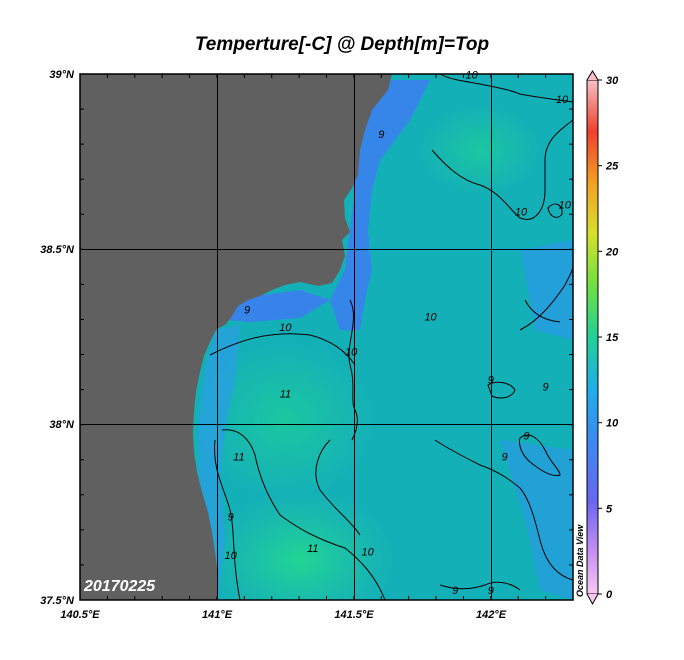 The width and height of the screenshot is (684, 660). What do you see at coordinates (592, 599) in the screenshot?
I see `colorbar-min-arrow` at bounding box center [592, 599].